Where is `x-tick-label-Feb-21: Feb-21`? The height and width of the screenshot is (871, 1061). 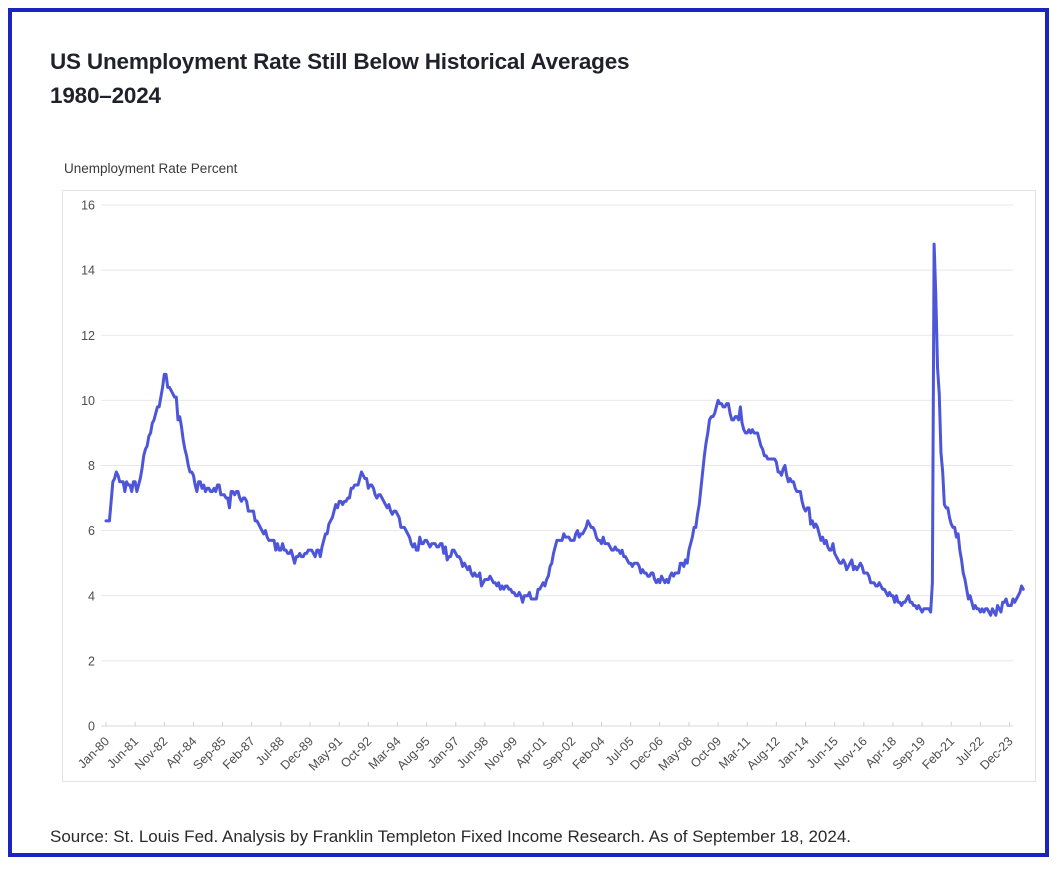
x-tick-label-Feb-21: Feb-21 is located at coordinates (938, 753).